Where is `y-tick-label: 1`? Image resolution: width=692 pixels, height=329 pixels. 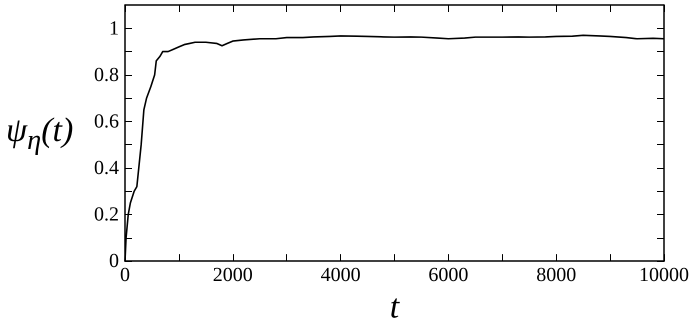
y-tick-label: 1 is located at coordinates (114, 28).